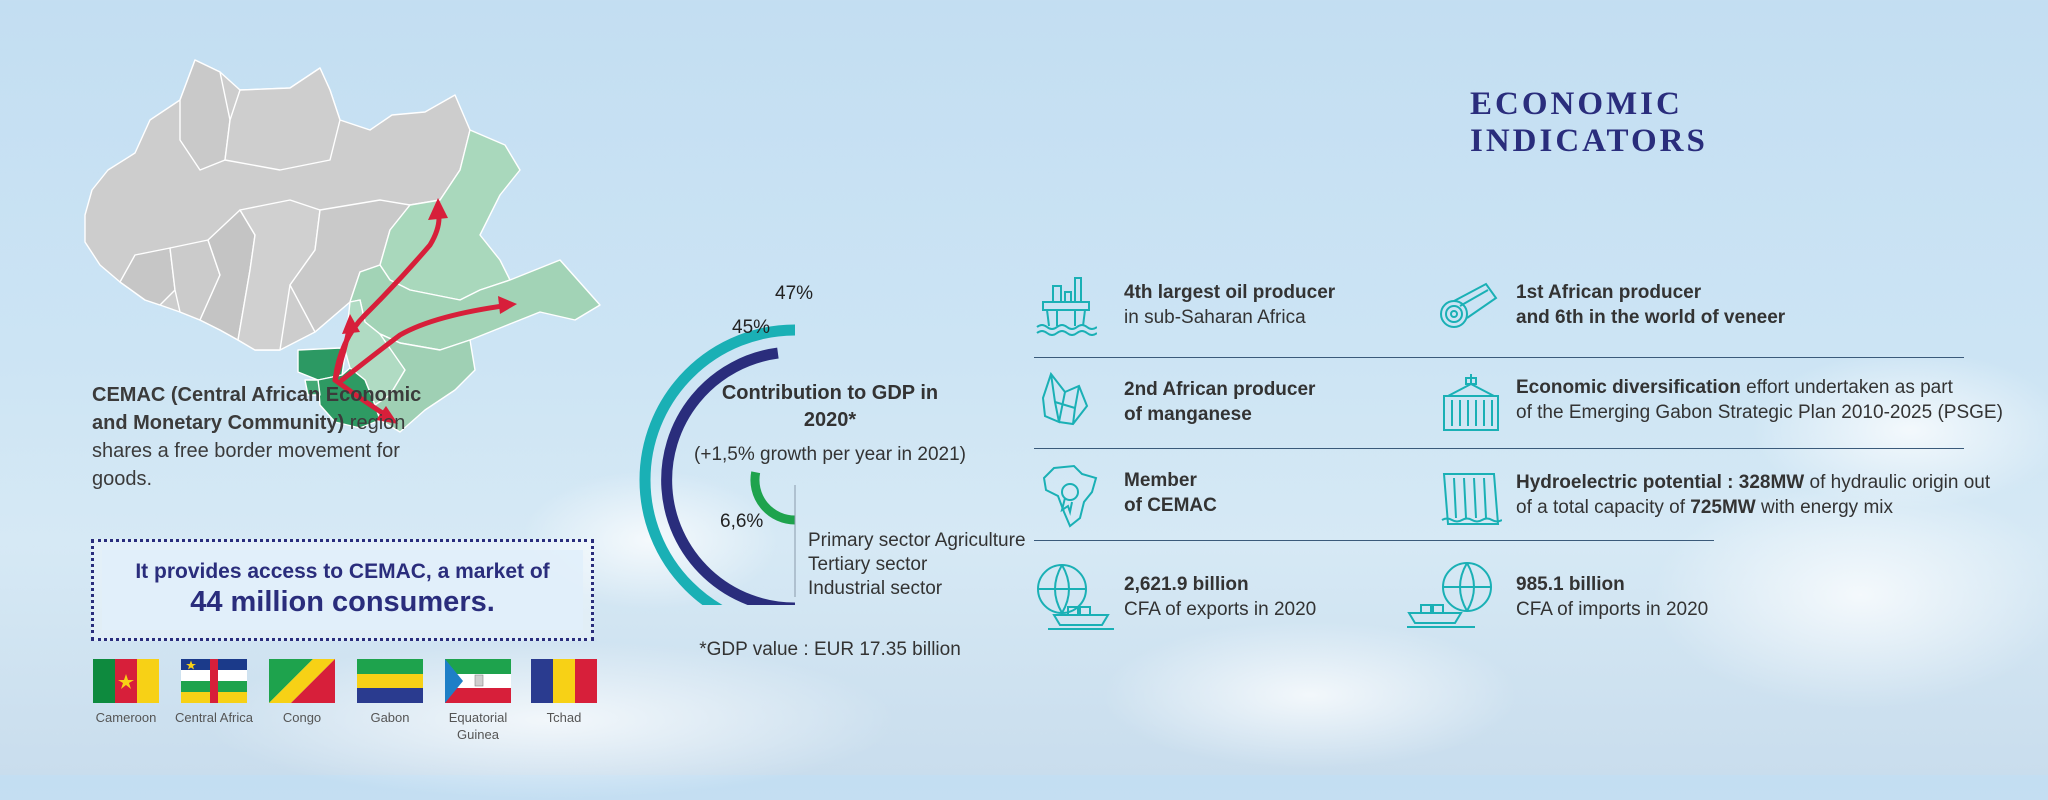  What do you see at coordinates (1612, 597) in the screenshot?
I see `indicator-imports: 985.1 billion CFA of imports in 2020` at bounding box center [1612, 597].